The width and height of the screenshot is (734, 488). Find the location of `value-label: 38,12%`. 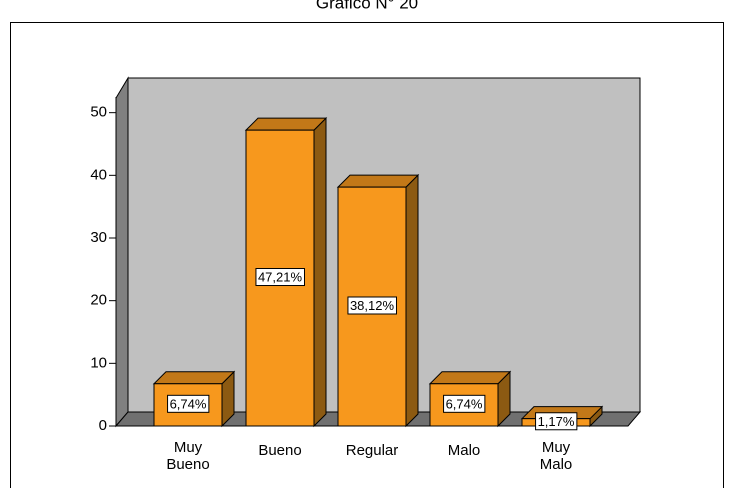

value-label: 38,12% is located at coordinates (372, 305).